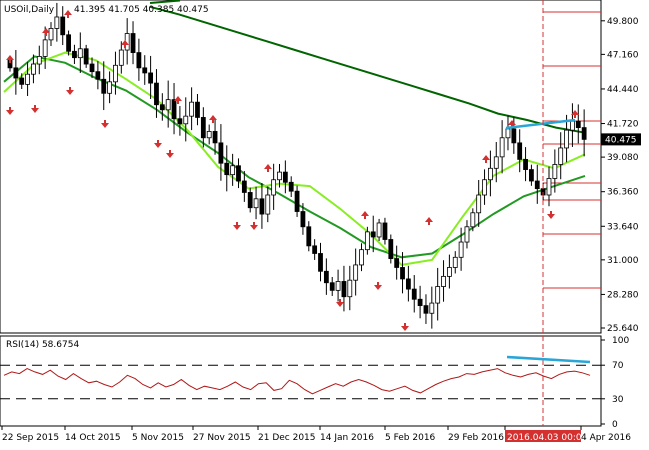 Image resolution: width=649 pixels, height=450 pixels. I want to click on time-tick-label: 5 Feb 2016, so click(410, 438).